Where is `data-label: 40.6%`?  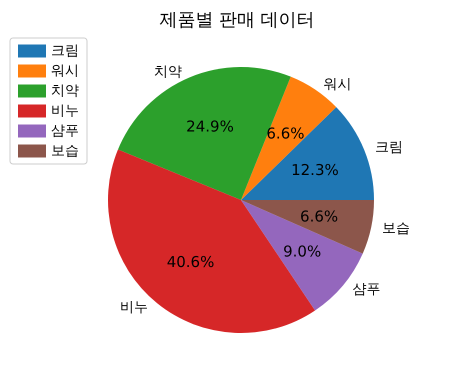
data-label: 40.6% is located at coordinates (190, 261).